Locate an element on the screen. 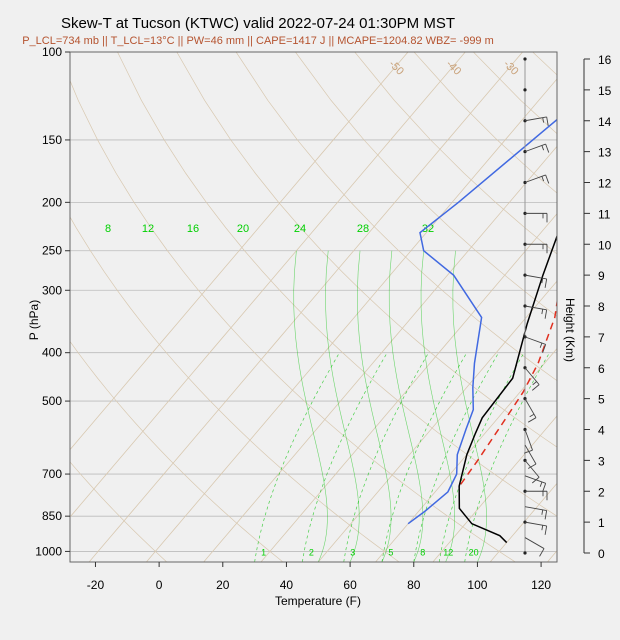  parcel-line is located at coordinates (508, 391).